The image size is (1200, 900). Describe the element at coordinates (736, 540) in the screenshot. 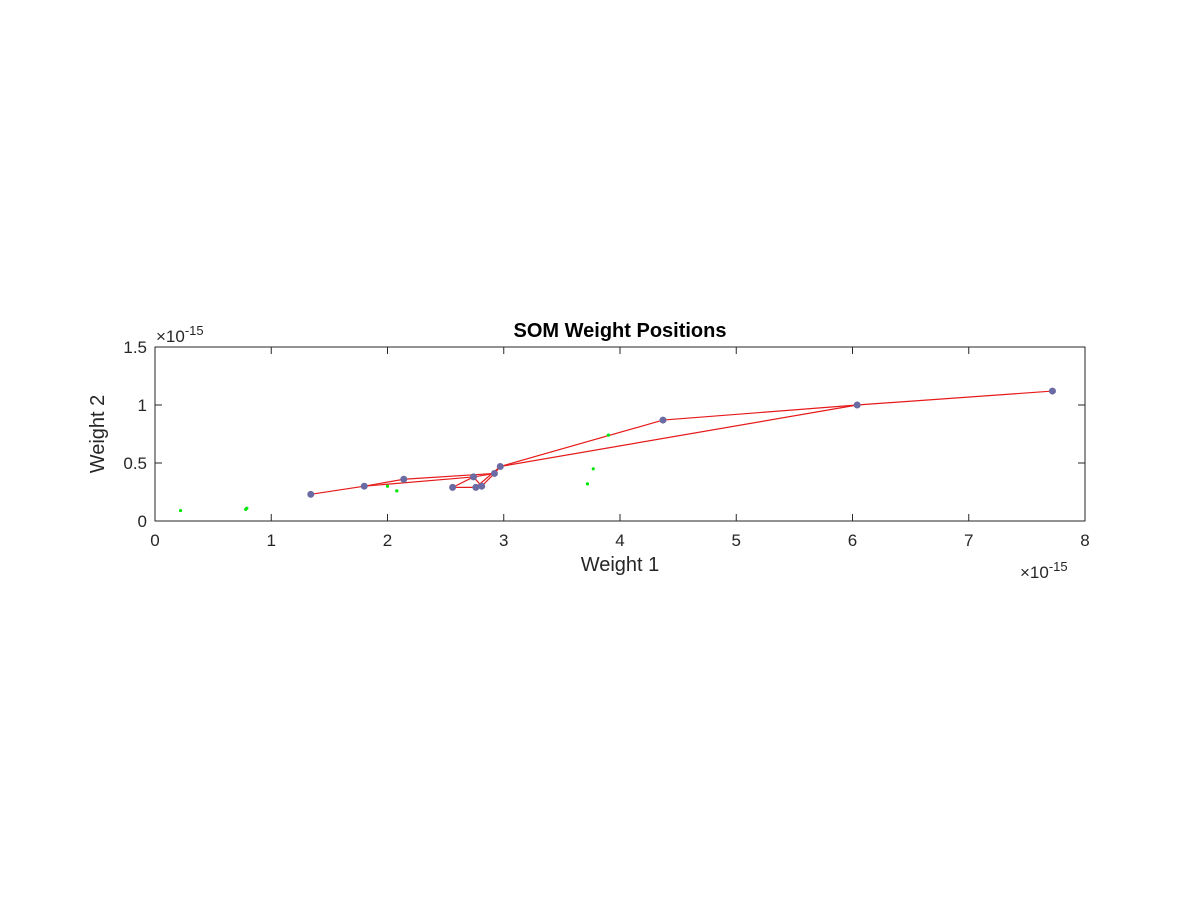

I see `x-tick-label: 5` at that location.